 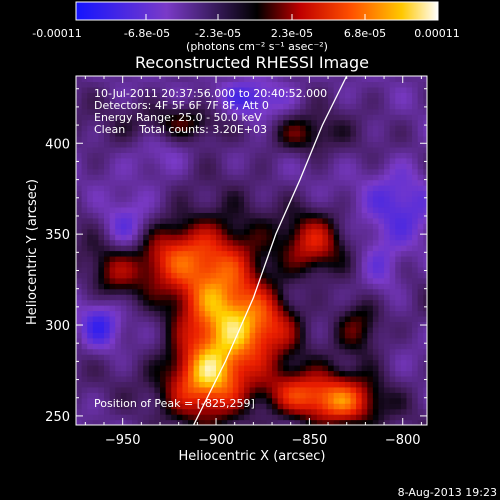 What do you see at coordinates (57, 235) in the screenshot?
I see `y-tick-label: 350` at bounding box center [57, 235].